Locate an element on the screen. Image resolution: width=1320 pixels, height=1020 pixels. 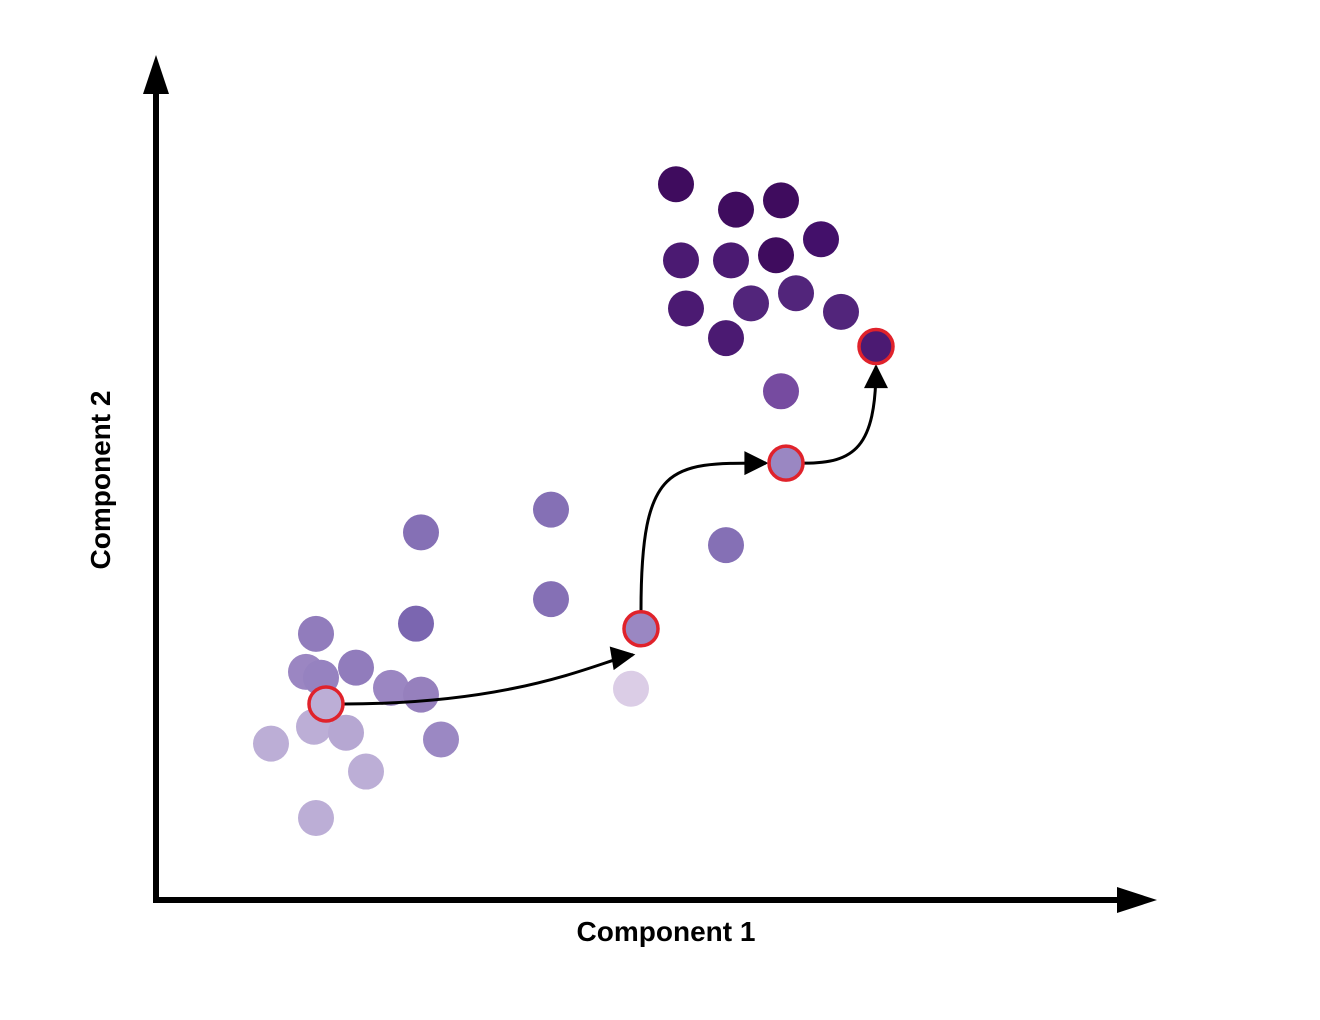
x-axis-arrow-icon is located at coordinates (1137, 900).